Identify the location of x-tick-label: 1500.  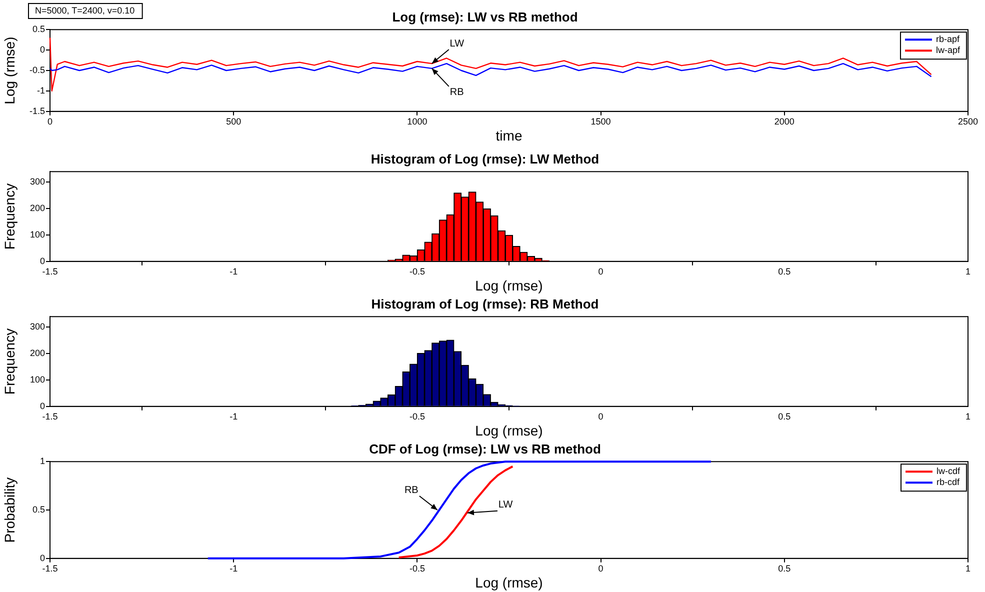
(600, 121).